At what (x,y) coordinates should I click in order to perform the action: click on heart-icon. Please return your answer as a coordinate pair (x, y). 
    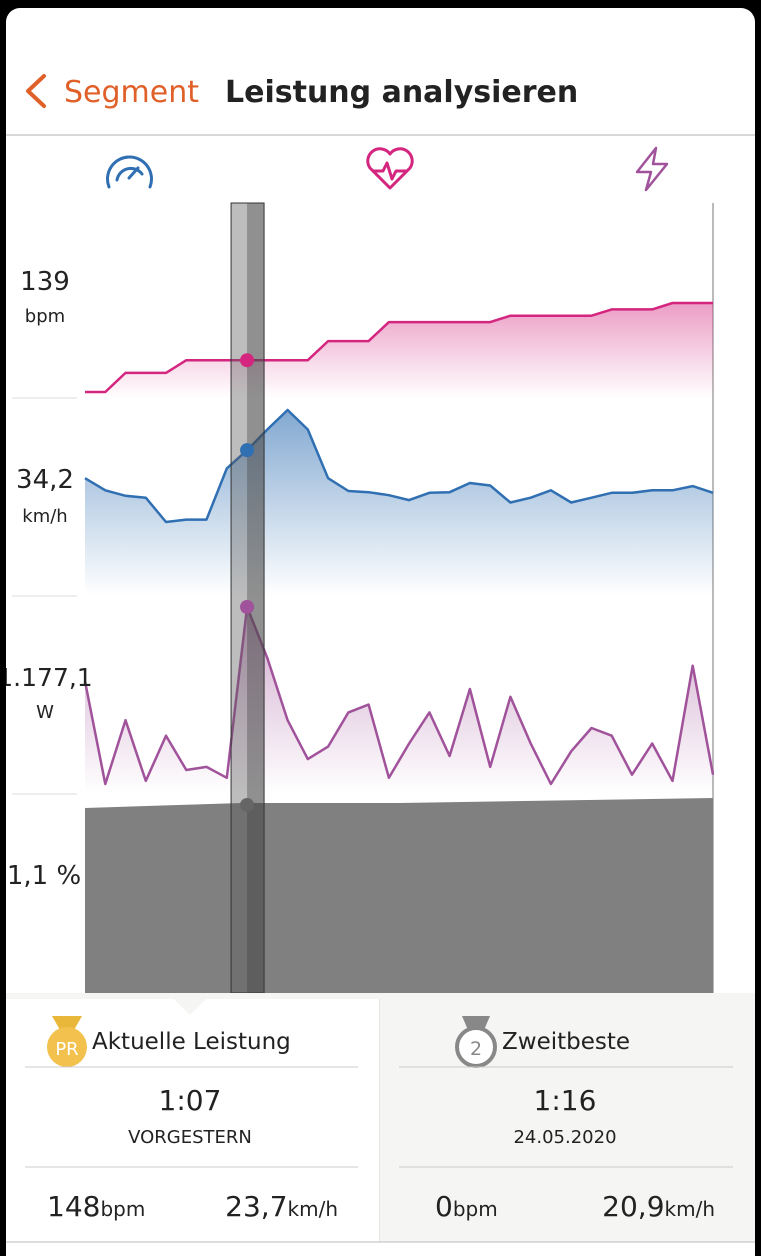
    Looking at the image, I should click on (390, 168).